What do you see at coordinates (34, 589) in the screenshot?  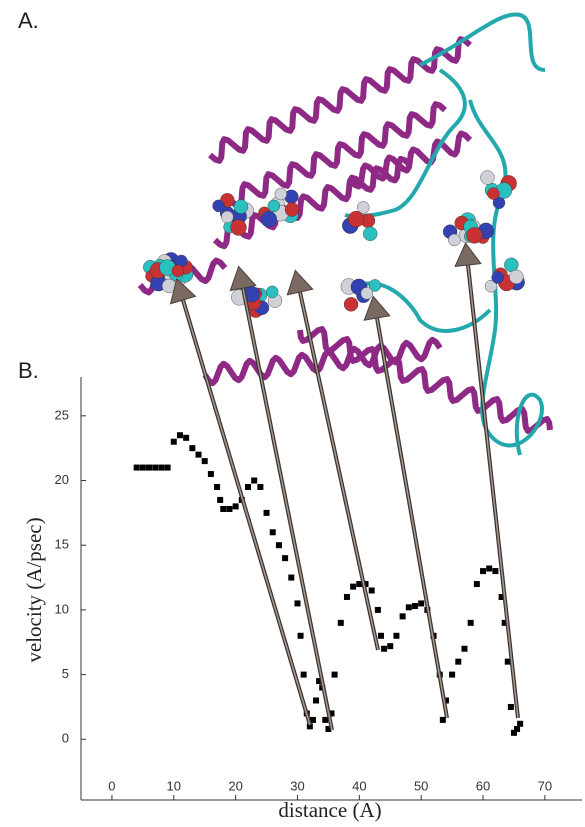 I see `y-axis-label: velocity (A/psec)` at bounding box center [34, 589].